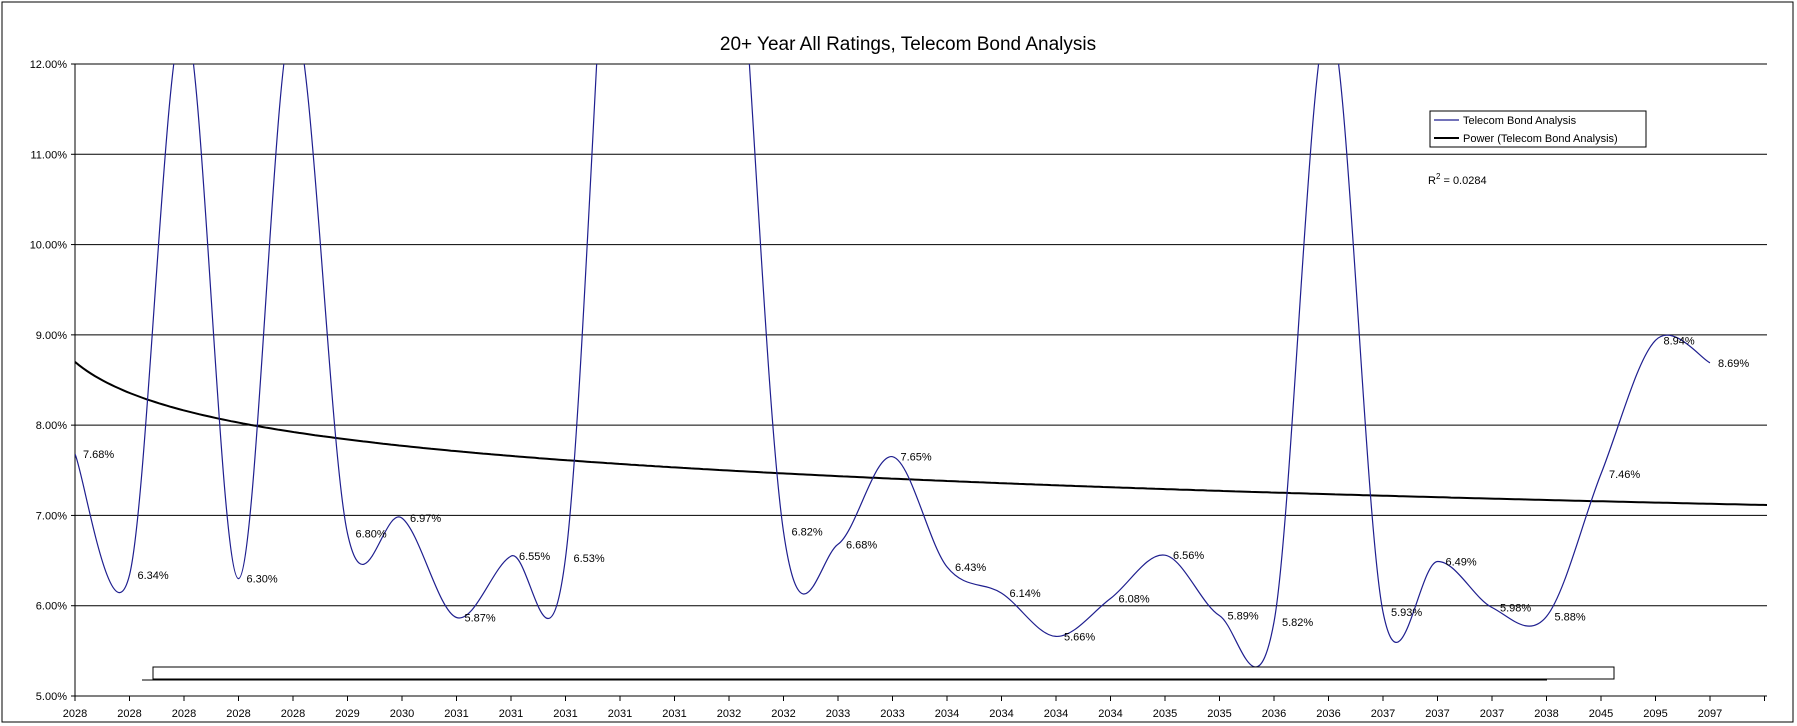  What do you see at coordinates (153, 576) in the screenshot?
I see `data-label: 6.34%` at bounding box center [153, 576].